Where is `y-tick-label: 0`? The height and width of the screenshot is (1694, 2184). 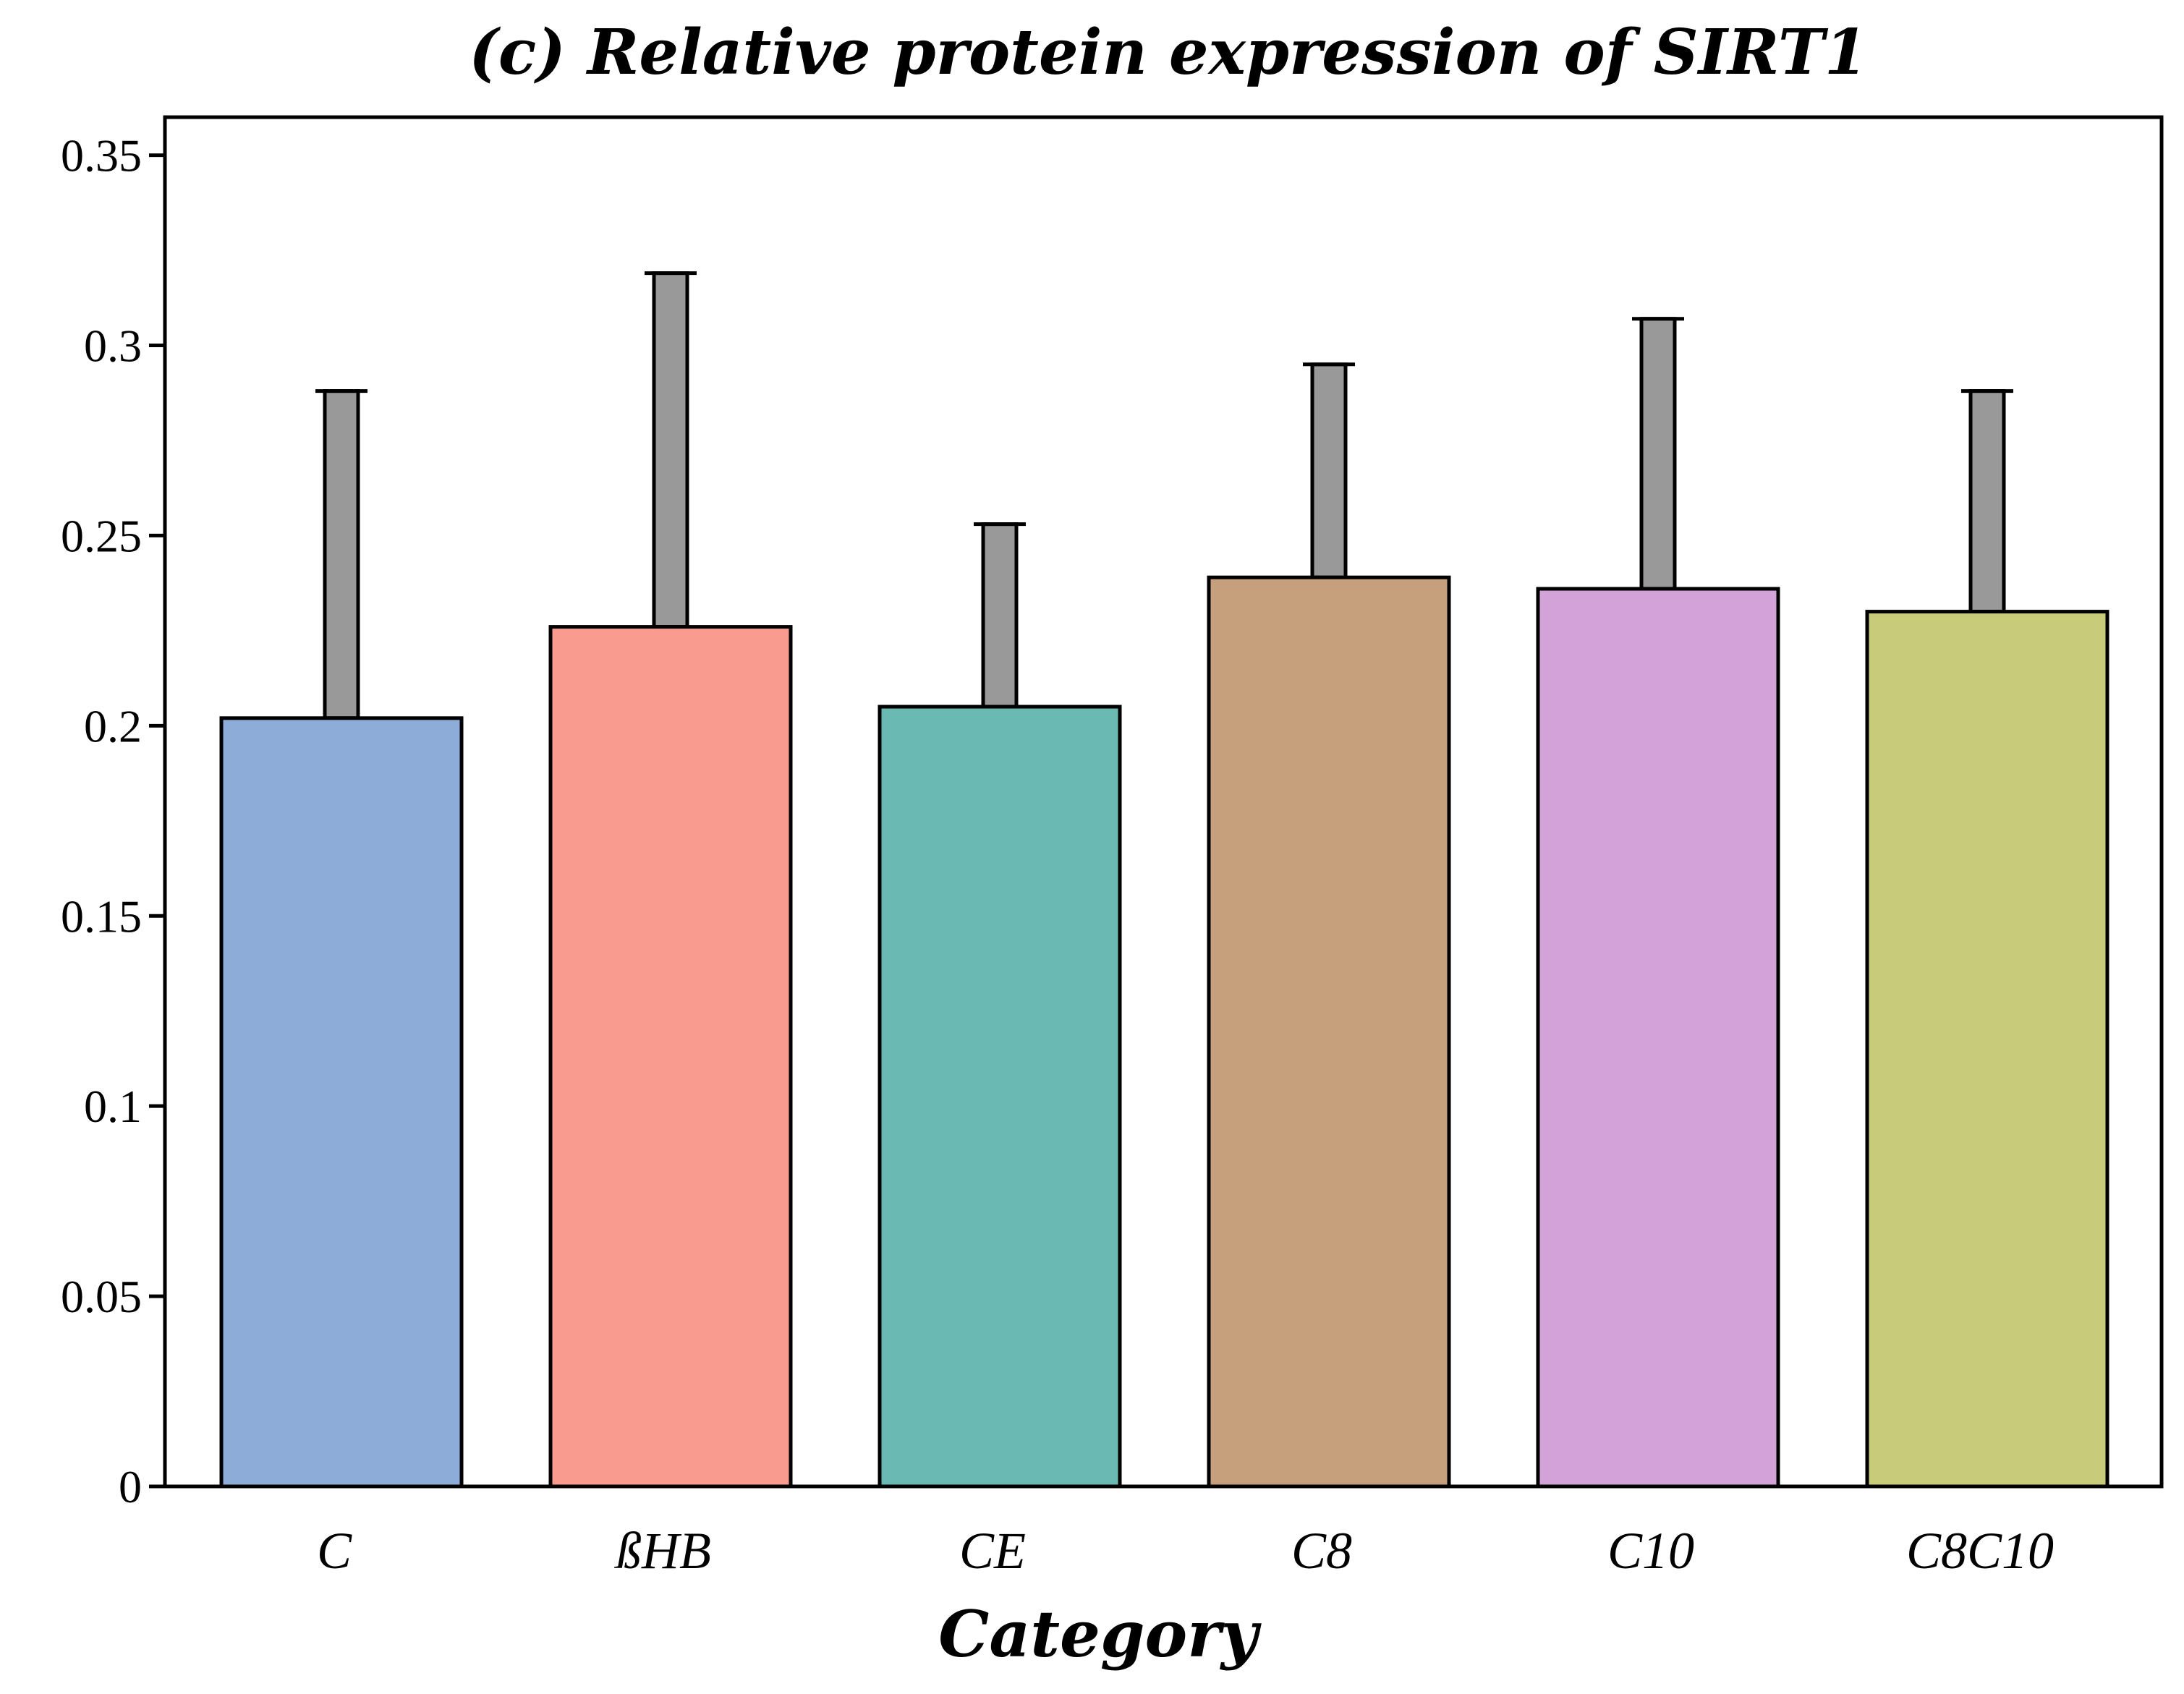
y-tick-label: 0 is located at coordinates (130, 1486).